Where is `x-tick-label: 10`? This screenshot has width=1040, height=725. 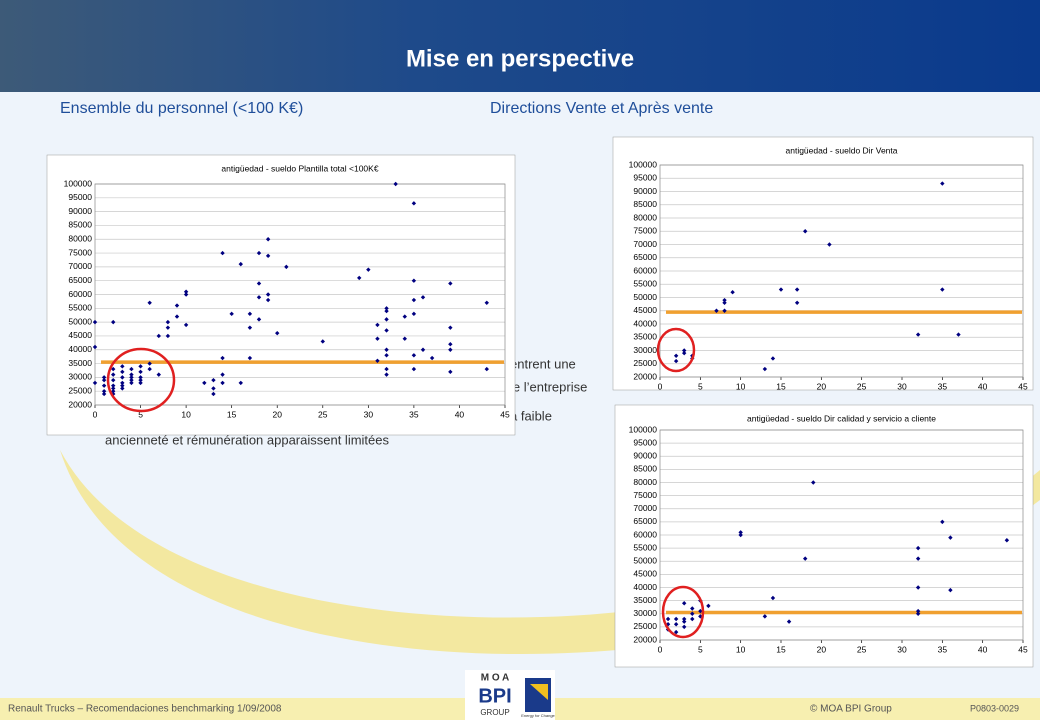 x-tick-label: 10 is located at coordinates (741, 649).